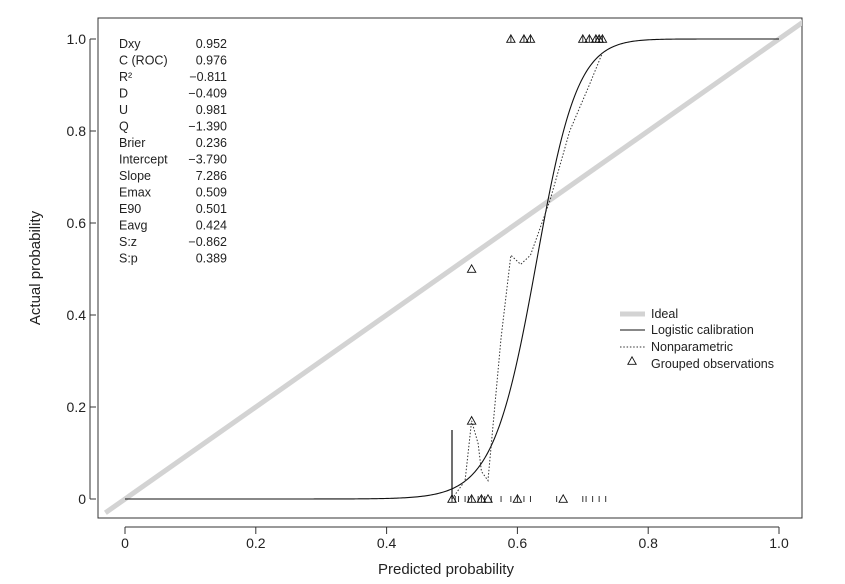 This screenshot has width=845, height=584. I want to click on legend-triangle-swatch, so click(632, 360).